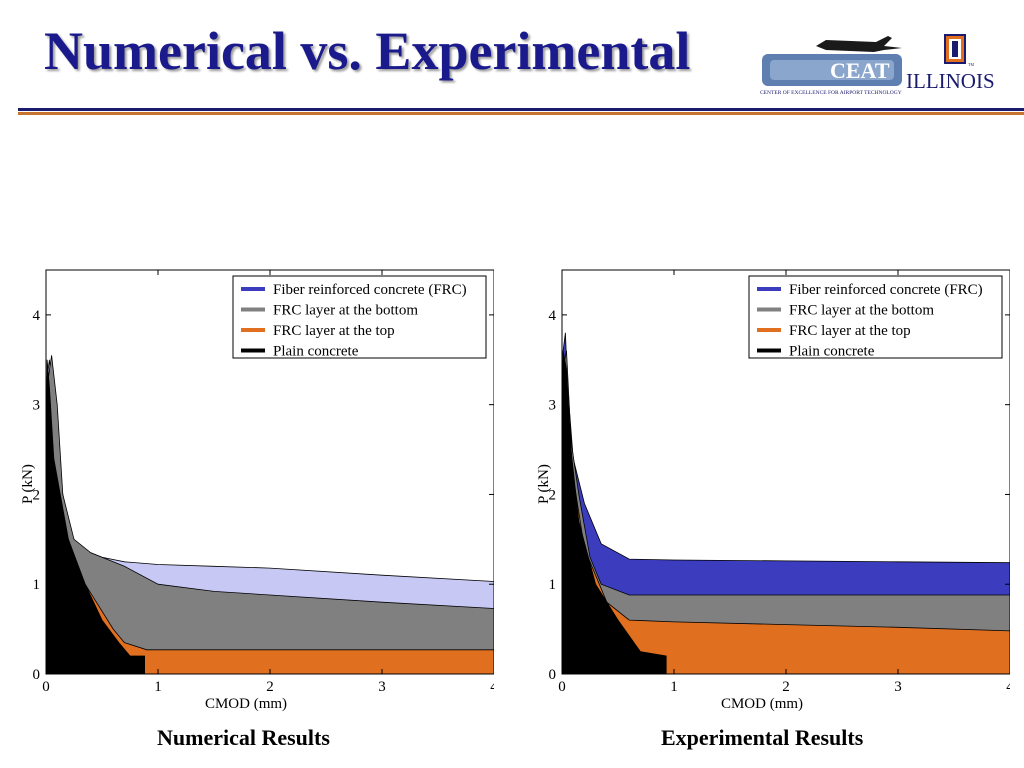 This screenshot has width=1024, height=768. I want to click on numerical-results-caption: Numerical Results, so click(243, 737).